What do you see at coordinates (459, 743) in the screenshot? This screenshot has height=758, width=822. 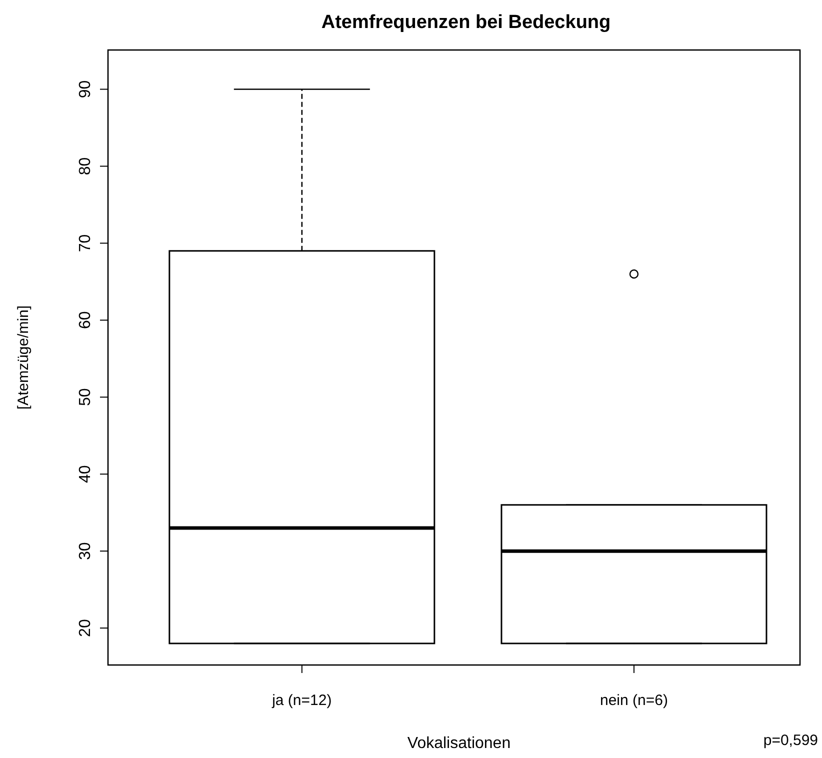 I see `x-axis-title: Vokalisationen` at bounding box center [459, 743].